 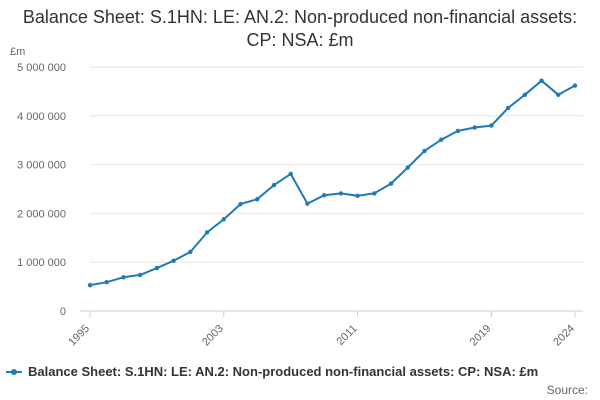 I want to click on x-tick-label: 2019, so click(x=481, y=336).